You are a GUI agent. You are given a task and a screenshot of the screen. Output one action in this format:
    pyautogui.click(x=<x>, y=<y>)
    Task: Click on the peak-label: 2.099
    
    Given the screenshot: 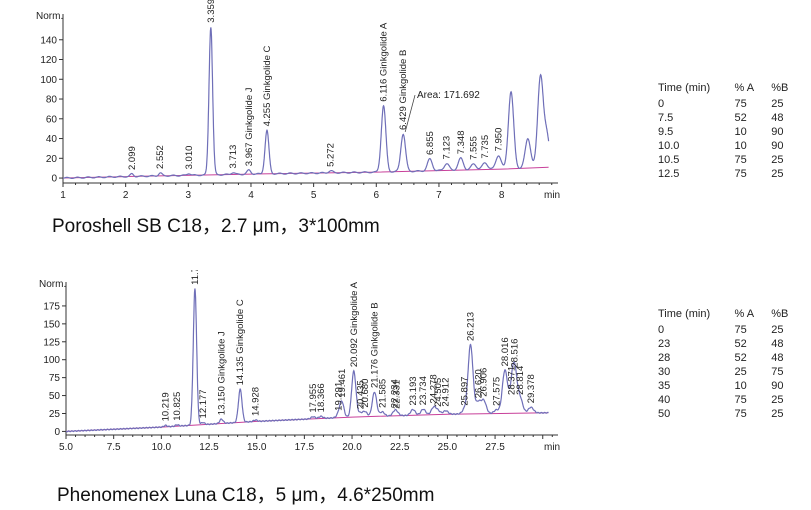 What is the action you would take?
    pyautogui.click(x=132, y=158)
    